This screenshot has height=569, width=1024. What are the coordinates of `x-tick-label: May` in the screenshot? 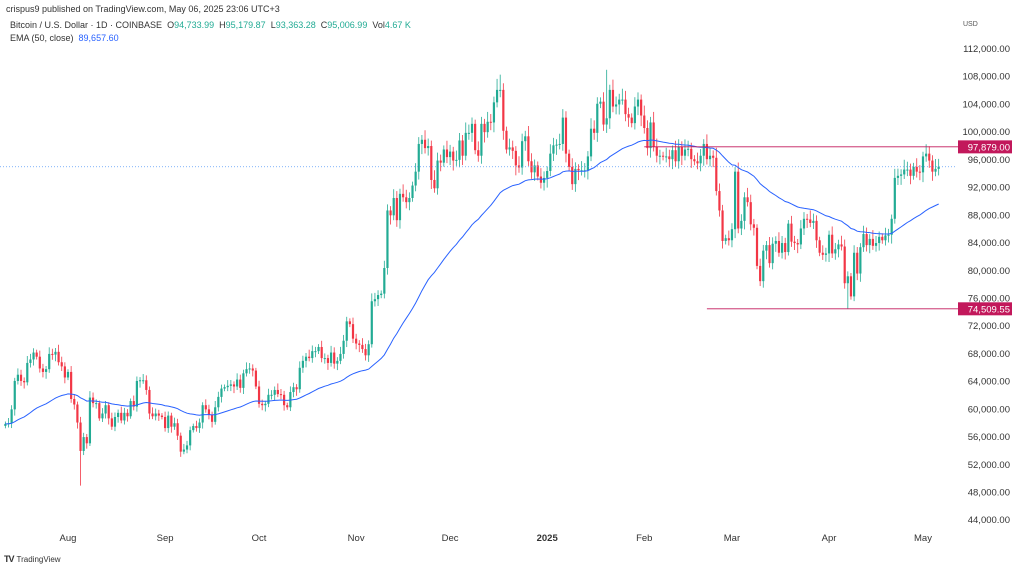 It's located at (923, 538).